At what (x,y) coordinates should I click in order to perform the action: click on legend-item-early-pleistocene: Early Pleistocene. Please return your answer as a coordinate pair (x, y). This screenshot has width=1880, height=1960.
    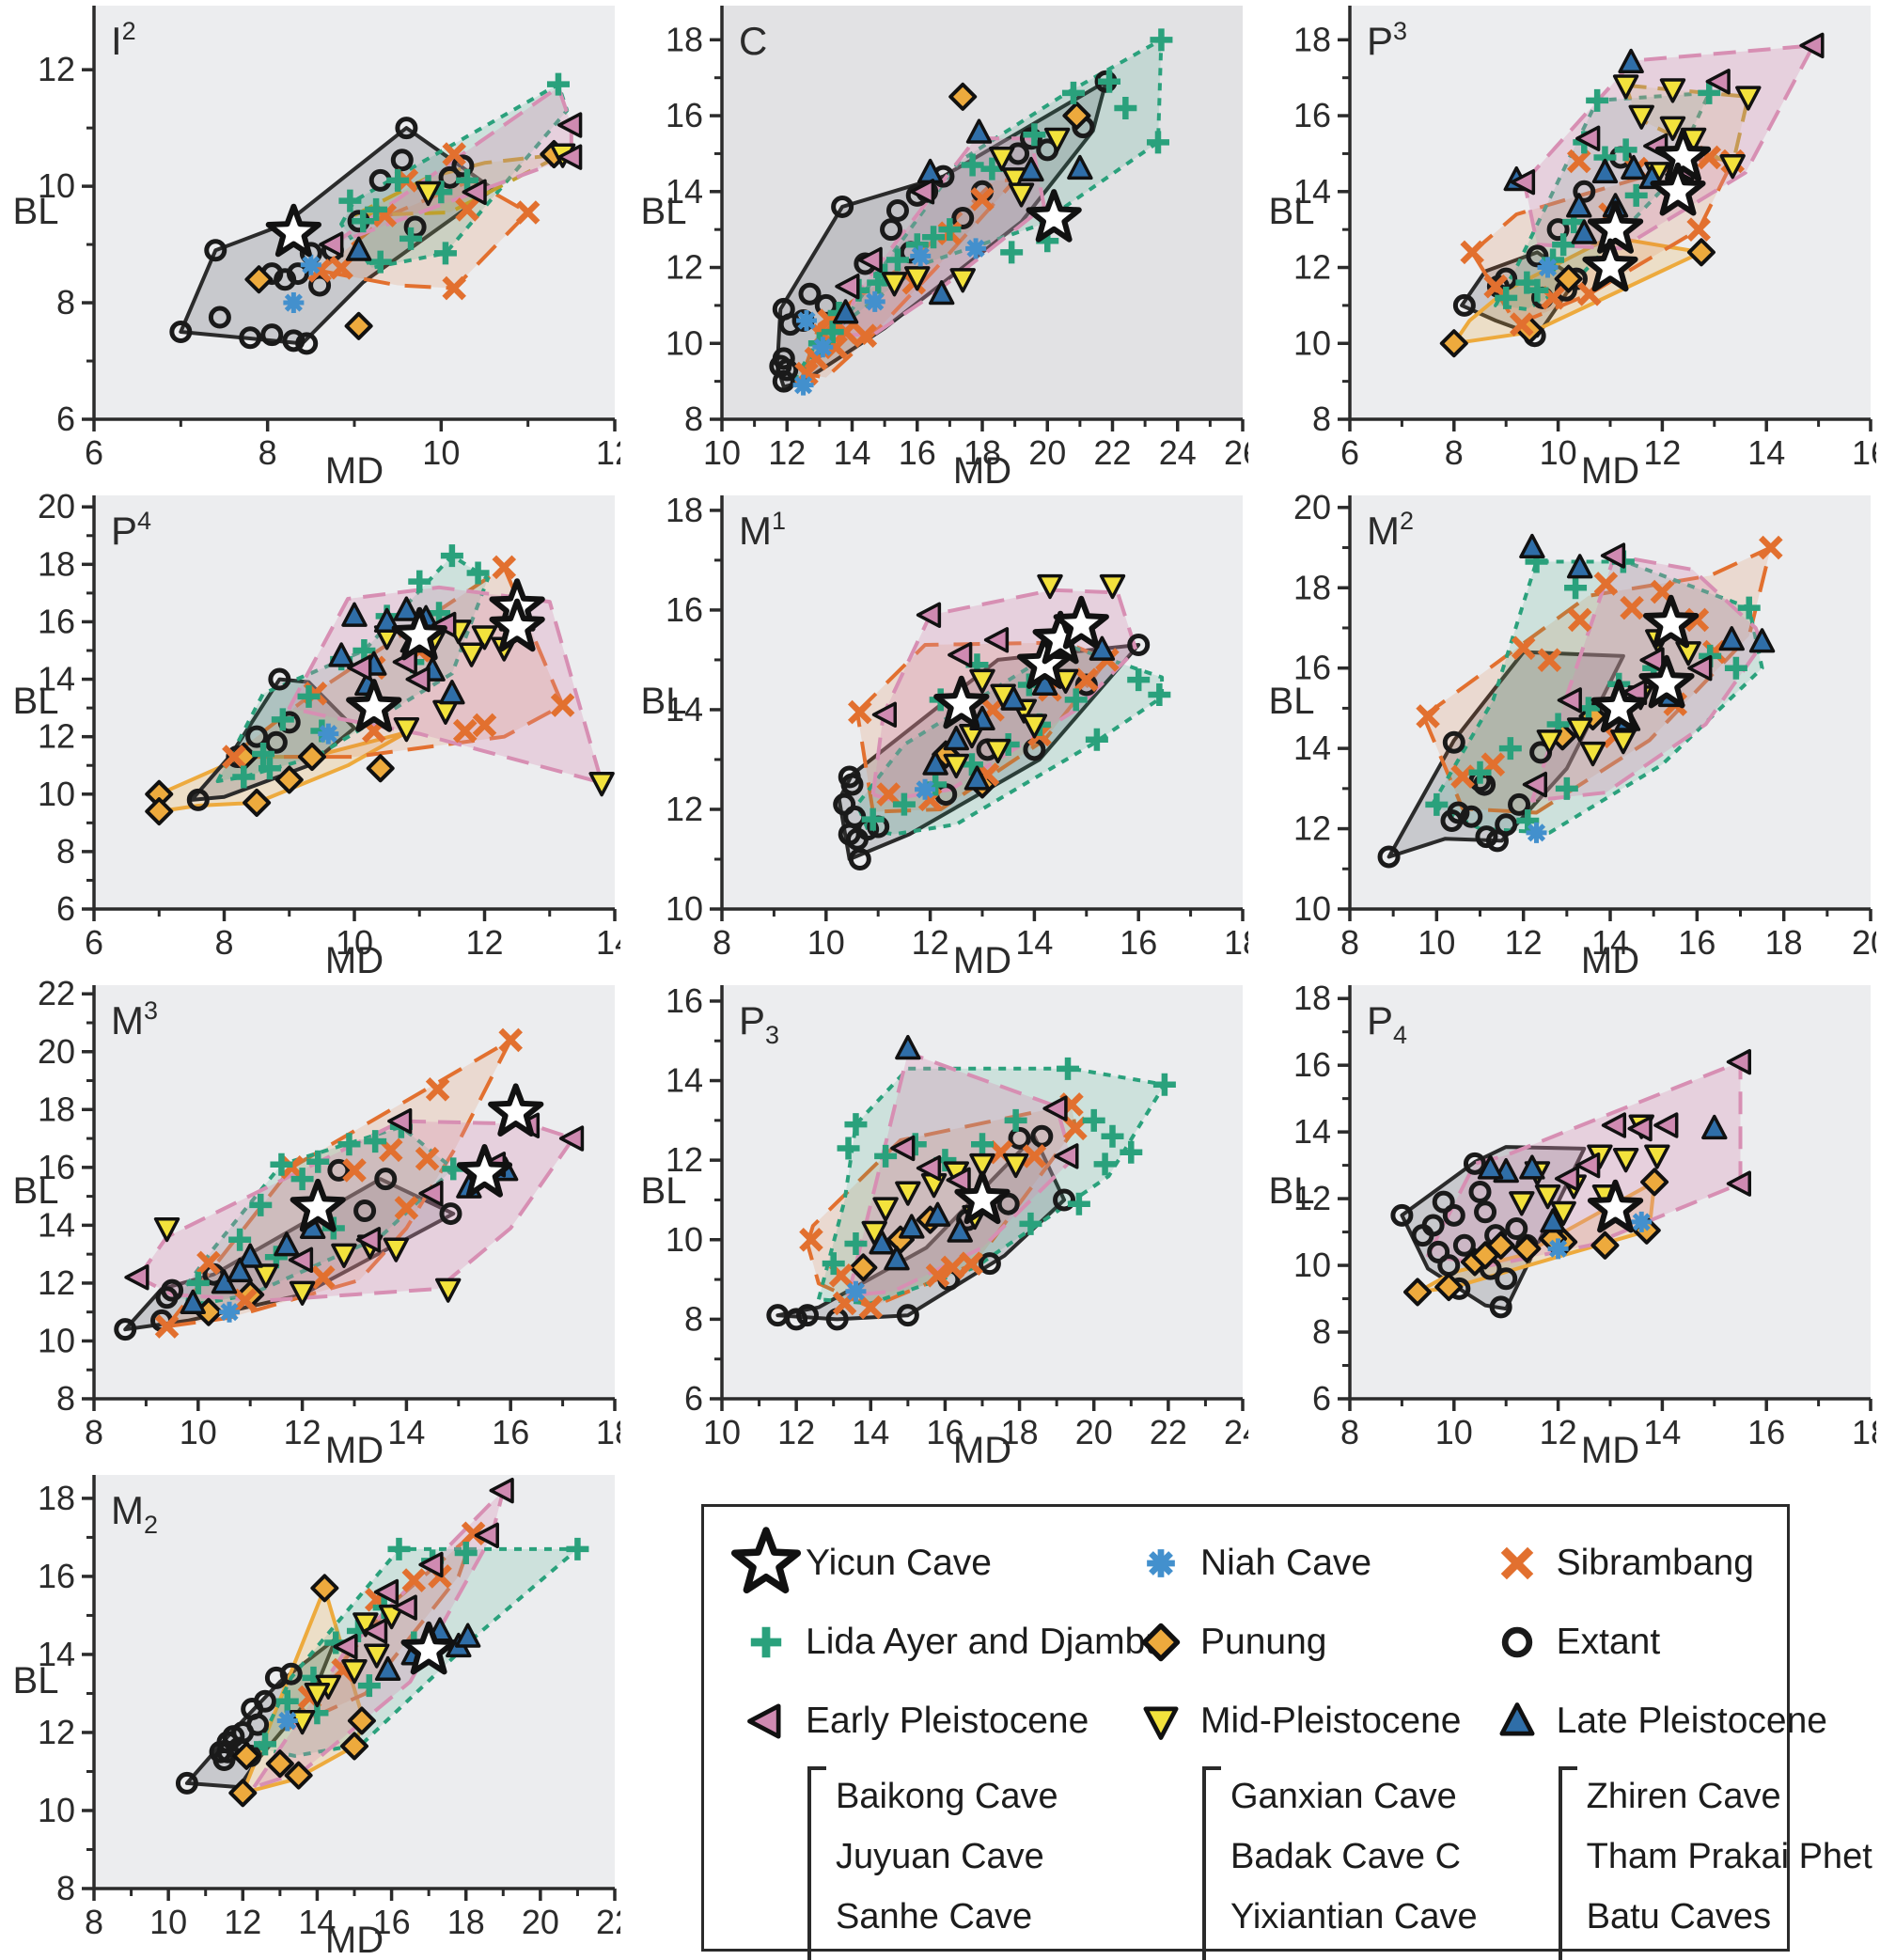
    Looking at the image, I should click on (924, 1721).